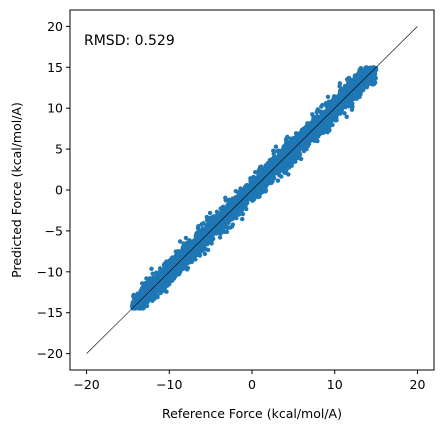 The width and height of the screenshot is (448, 432). What do you see at coordinates (129, 41) in the screenshot?
I see `rmsd-annotation: RMSD: 0.529` at bounding box center [129, 41].